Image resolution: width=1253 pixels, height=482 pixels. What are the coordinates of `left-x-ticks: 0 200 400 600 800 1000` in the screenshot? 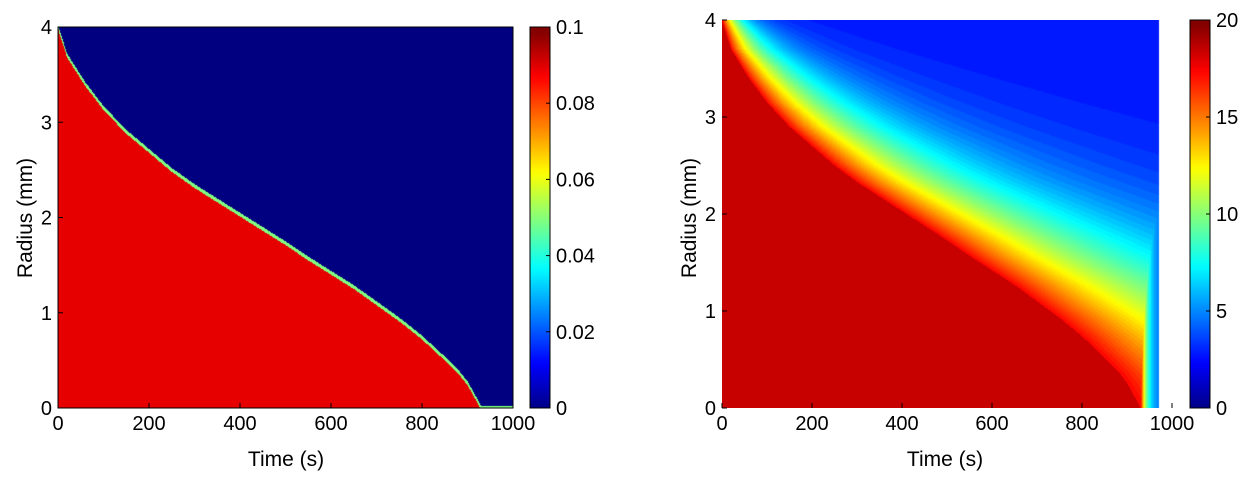 It's located at (293, 419).